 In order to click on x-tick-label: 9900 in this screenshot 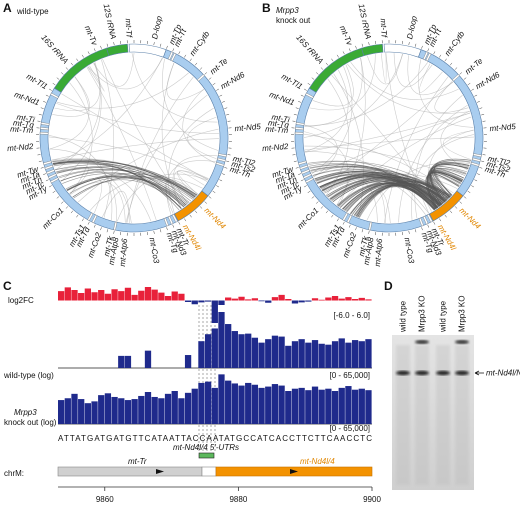, I will do `click(372, 499)`.